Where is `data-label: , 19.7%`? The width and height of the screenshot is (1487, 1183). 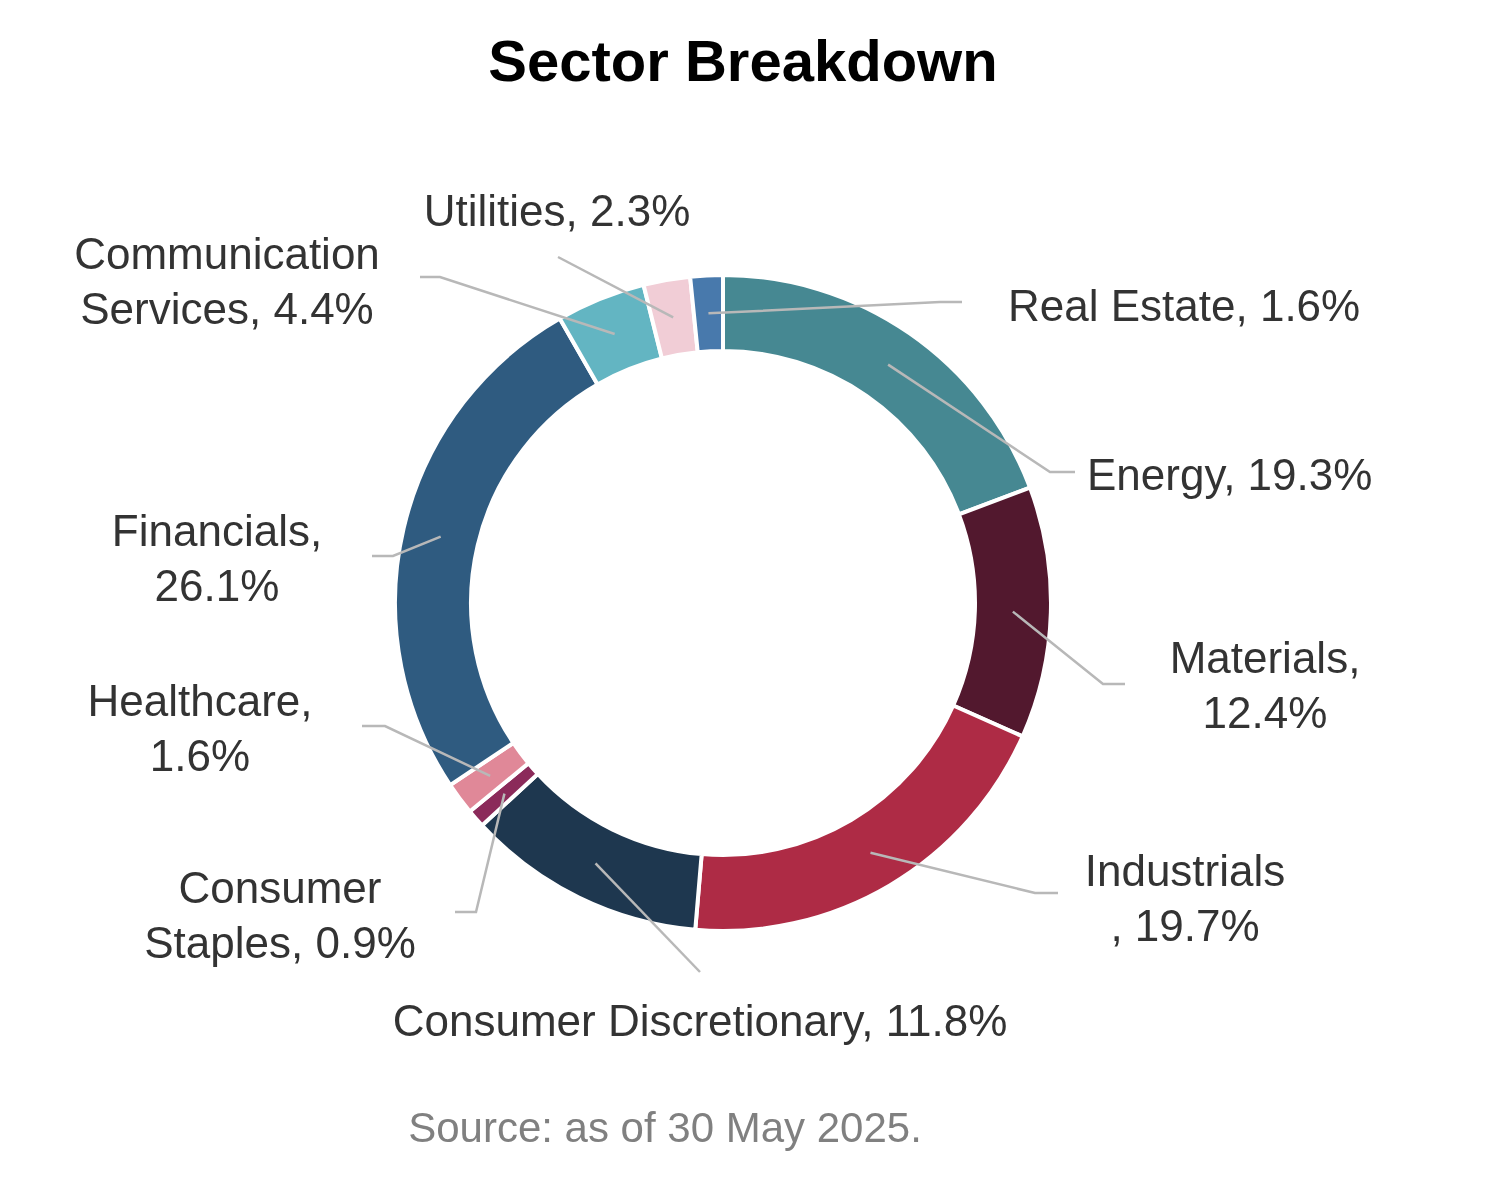
data-label: , 19.7% is located at coordinates (1185, 925).